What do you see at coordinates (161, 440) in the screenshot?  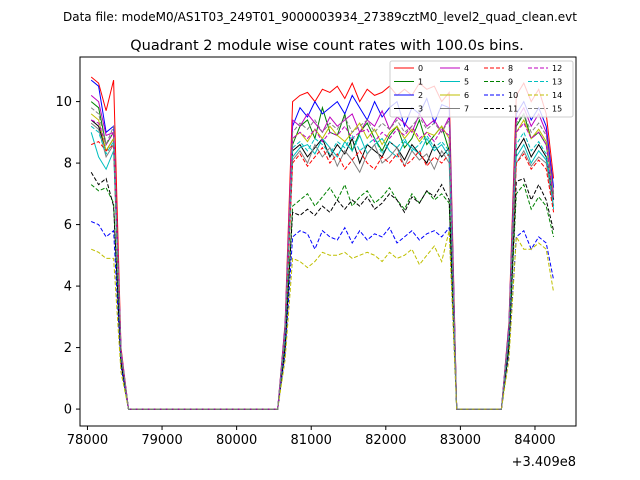 I see `x-tick-label: 79000` at bounding box center [161, 440].